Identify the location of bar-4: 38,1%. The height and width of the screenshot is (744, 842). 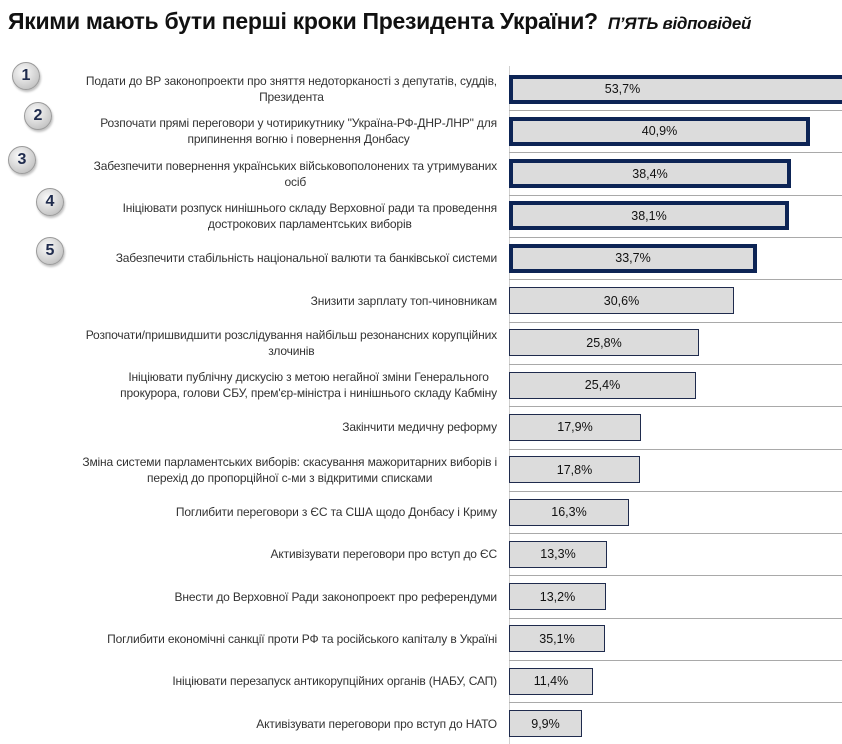
(649, 216).